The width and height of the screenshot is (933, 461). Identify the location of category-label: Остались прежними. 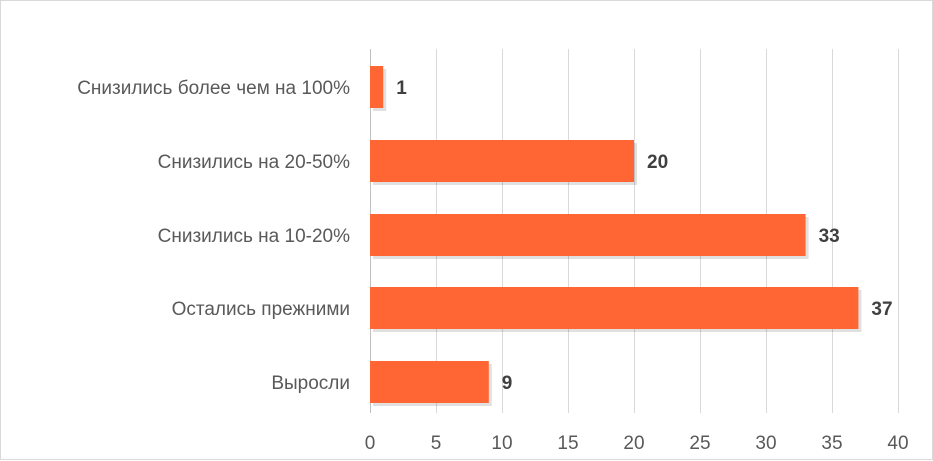
(261, 309).